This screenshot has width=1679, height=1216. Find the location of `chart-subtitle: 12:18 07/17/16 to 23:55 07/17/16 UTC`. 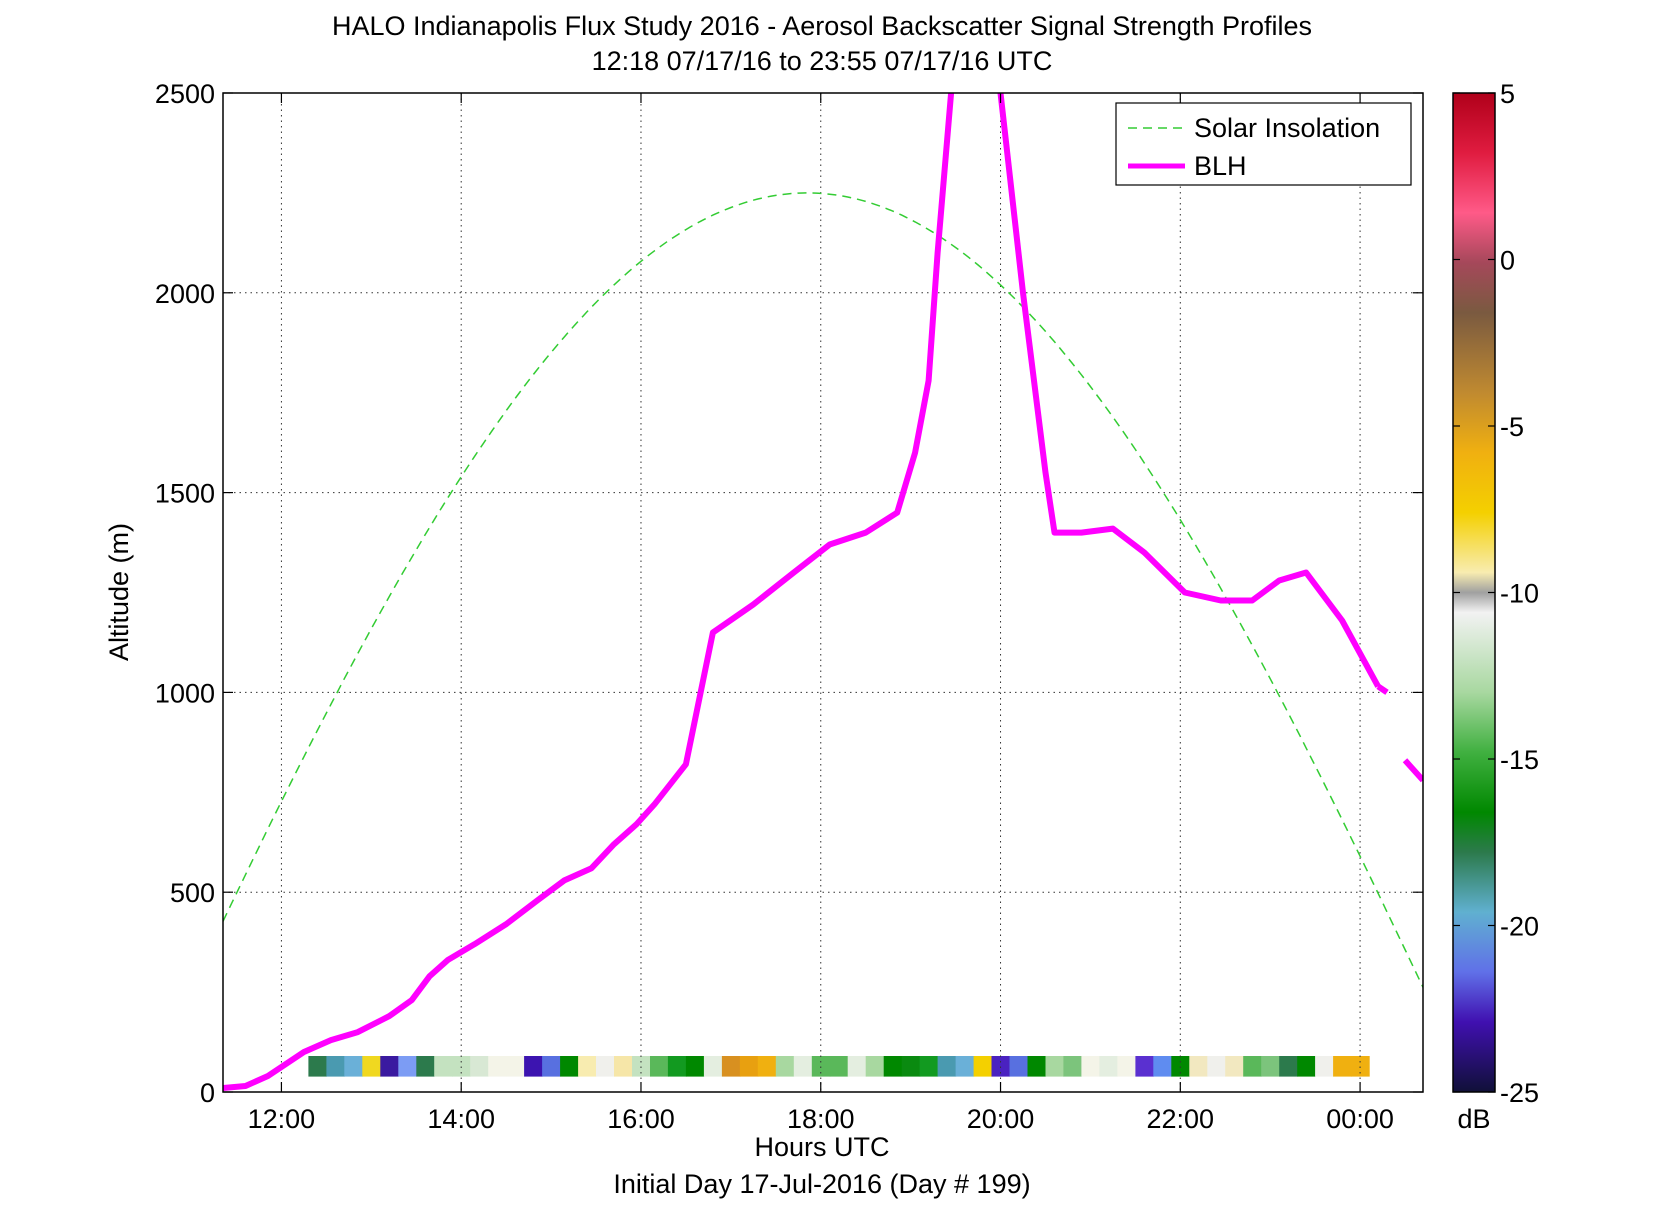

chart-subtitle: 12:18 07/17/16 to 23:55 07/17/16 UTC is located at coordinates (822, 61).